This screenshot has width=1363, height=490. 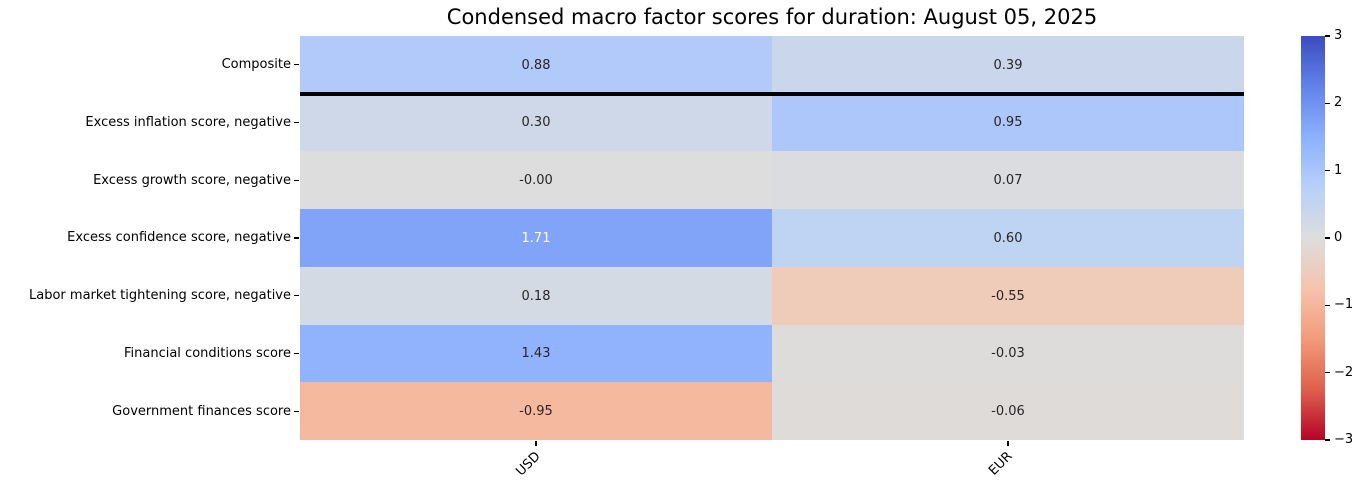 I want to click on heatmap-cell: 0.18, so click(x=536, y=296).